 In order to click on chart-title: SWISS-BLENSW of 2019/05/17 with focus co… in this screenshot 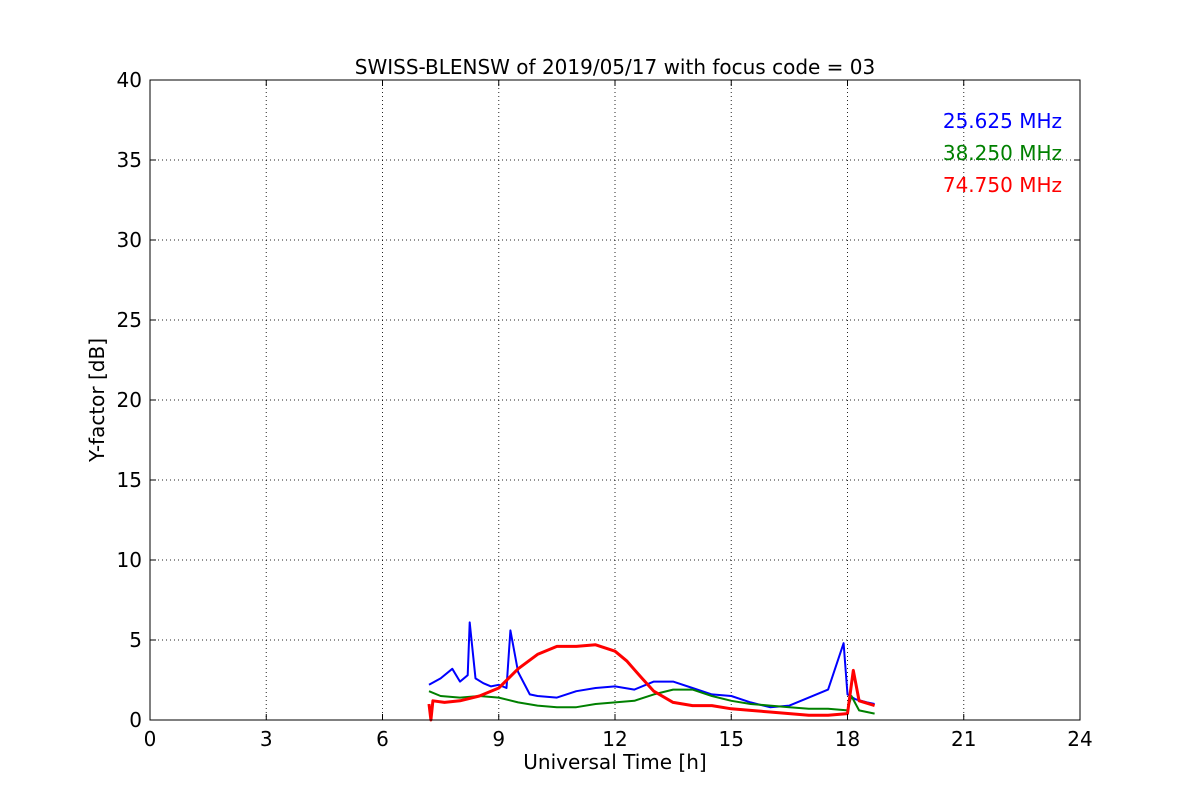, I will do `click(615, 67)`.